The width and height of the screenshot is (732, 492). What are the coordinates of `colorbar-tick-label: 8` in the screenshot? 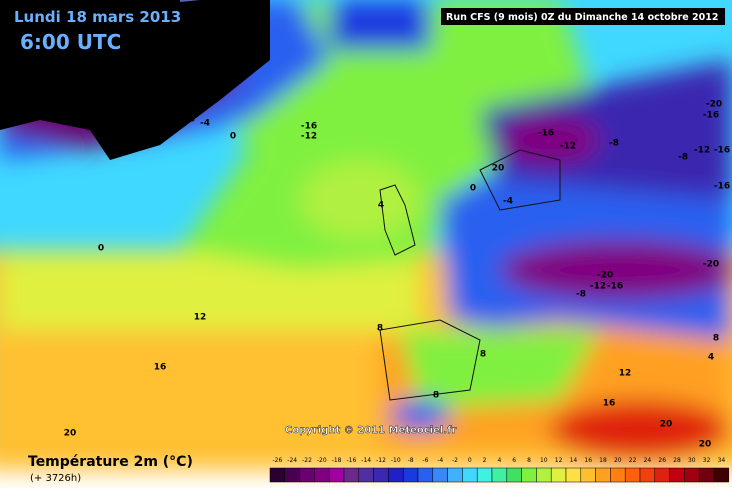 It's located at (529, 460).